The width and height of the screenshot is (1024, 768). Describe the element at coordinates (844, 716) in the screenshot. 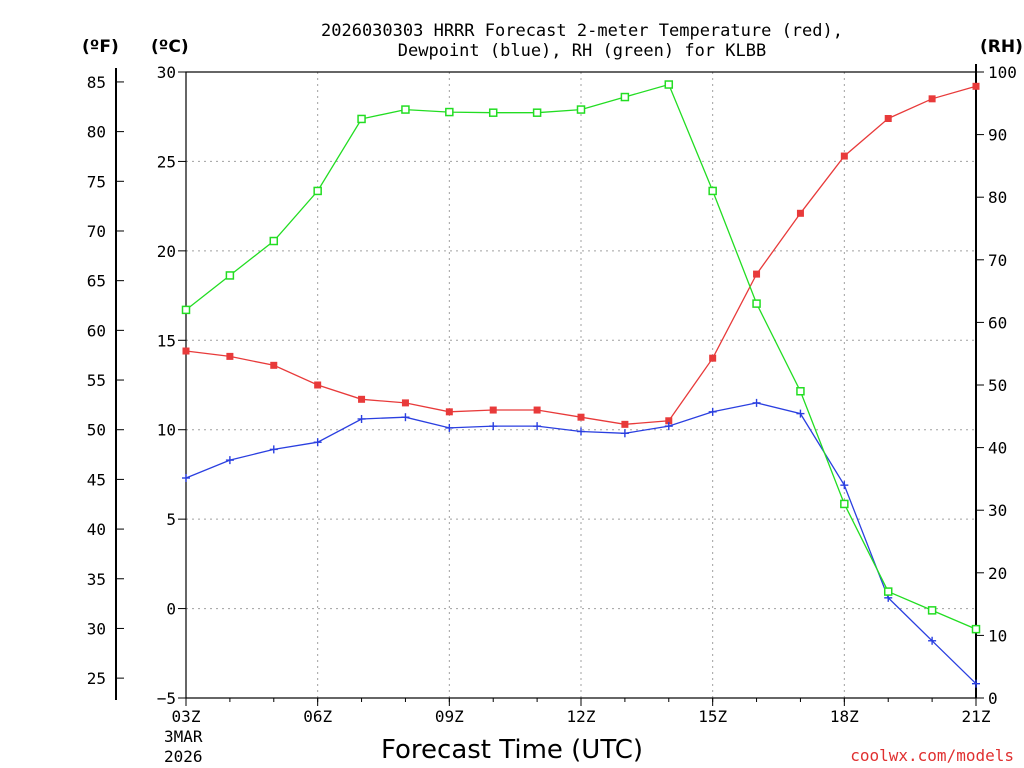

I see `x-tick-label: 18Z` at that location.